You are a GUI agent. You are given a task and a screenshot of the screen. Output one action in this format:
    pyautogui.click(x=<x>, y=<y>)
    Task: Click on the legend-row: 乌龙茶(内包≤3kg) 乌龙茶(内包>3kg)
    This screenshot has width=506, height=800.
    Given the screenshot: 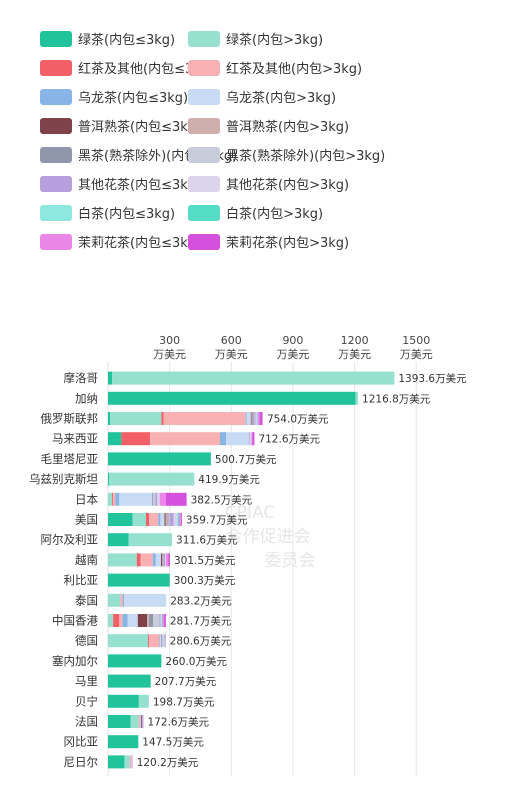 What is the action you would take?
    pyautogui.click(x=270, y=96)
    